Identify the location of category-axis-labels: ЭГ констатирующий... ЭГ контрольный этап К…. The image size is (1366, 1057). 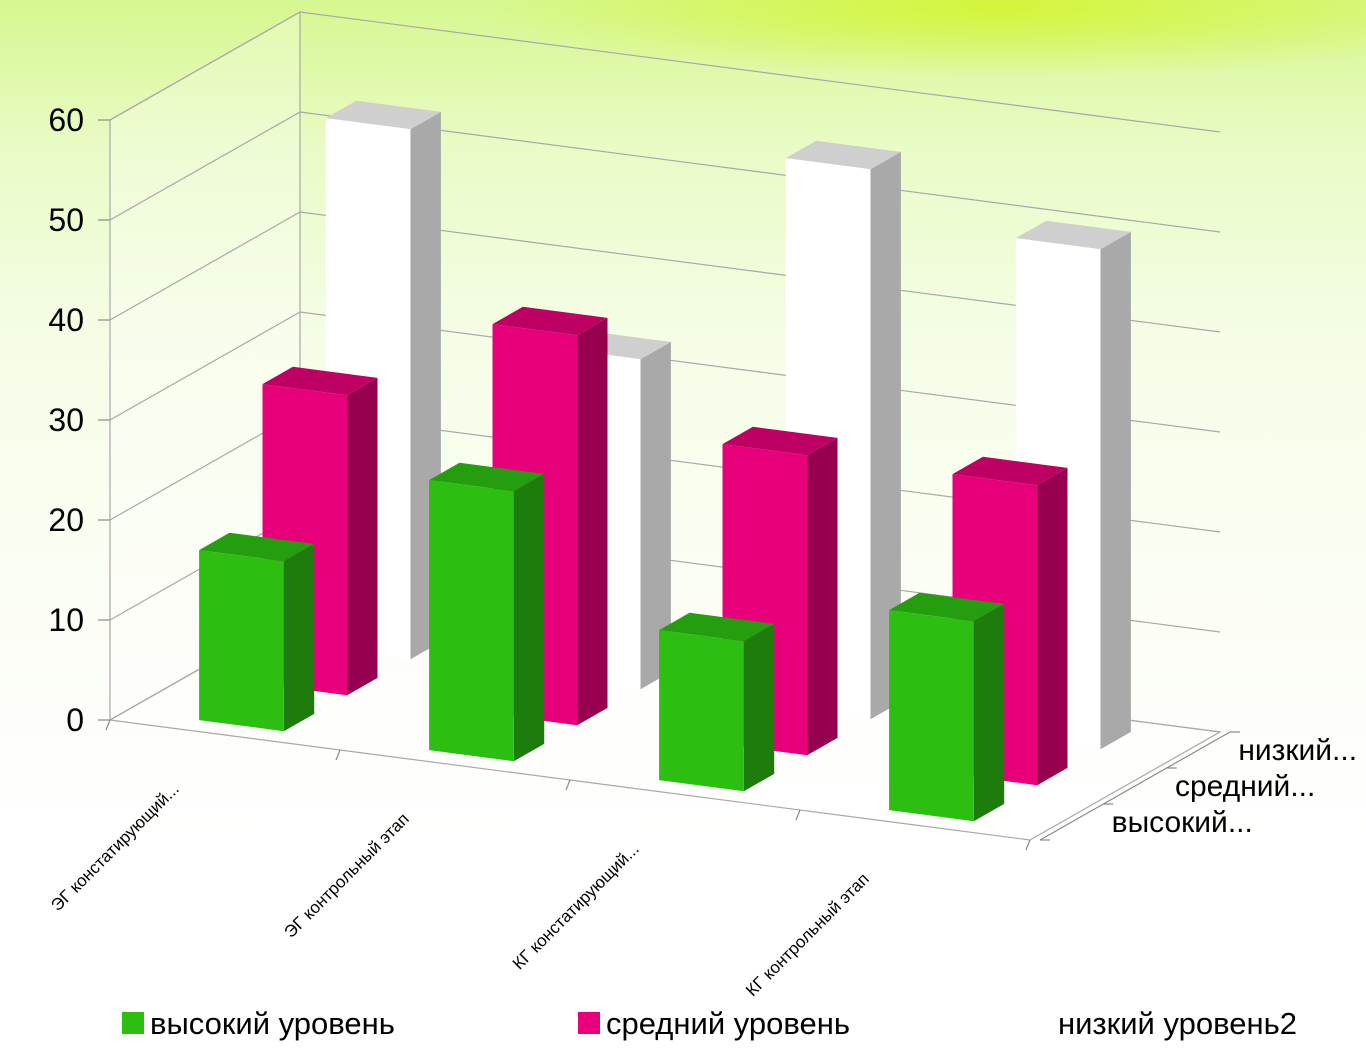
(460, 889).